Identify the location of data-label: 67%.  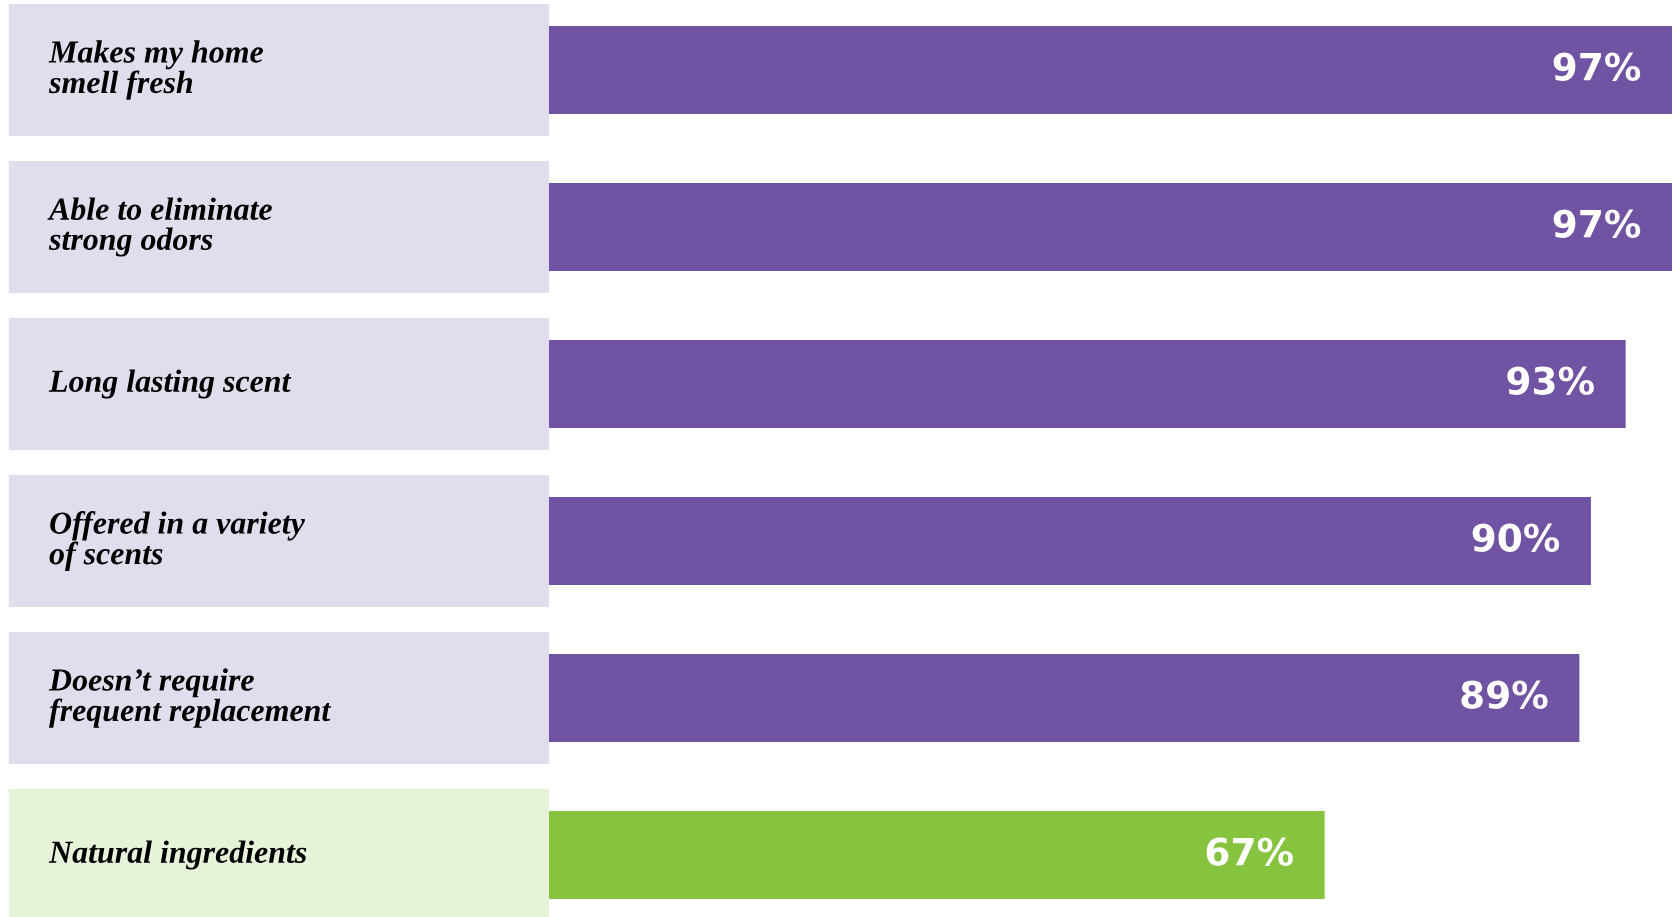
(1249, 851).